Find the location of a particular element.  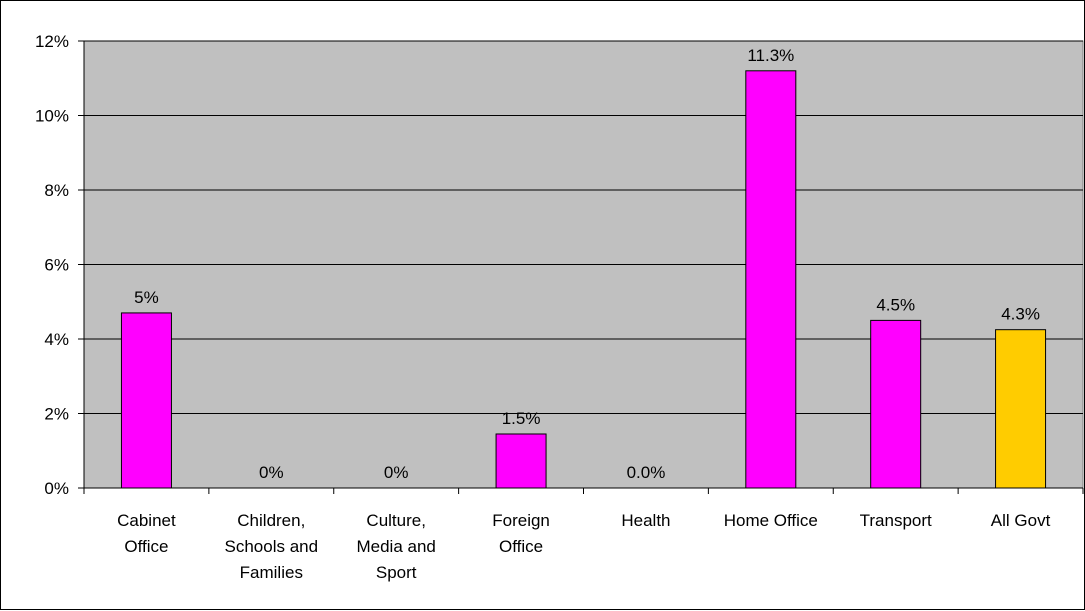

data-label: 11.3% is located at coordinates (770, 55).